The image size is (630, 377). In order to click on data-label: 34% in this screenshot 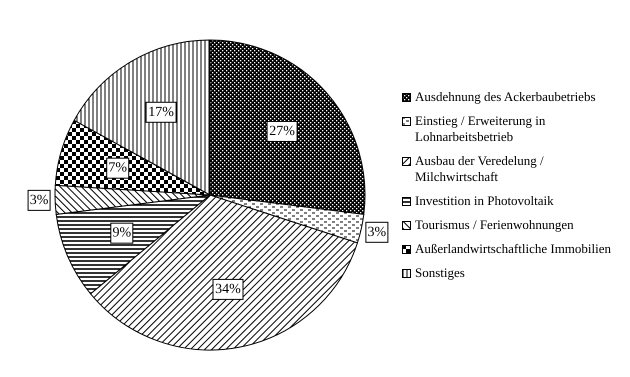, I will do `click(228, 289)`.